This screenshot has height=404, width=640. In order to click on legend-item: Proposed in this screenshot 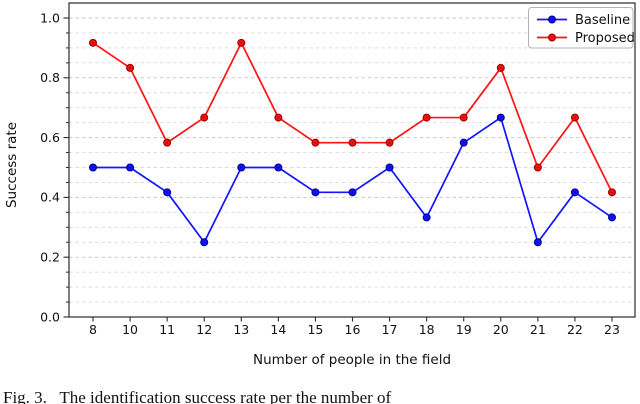, I will do `click(586, 38)`.